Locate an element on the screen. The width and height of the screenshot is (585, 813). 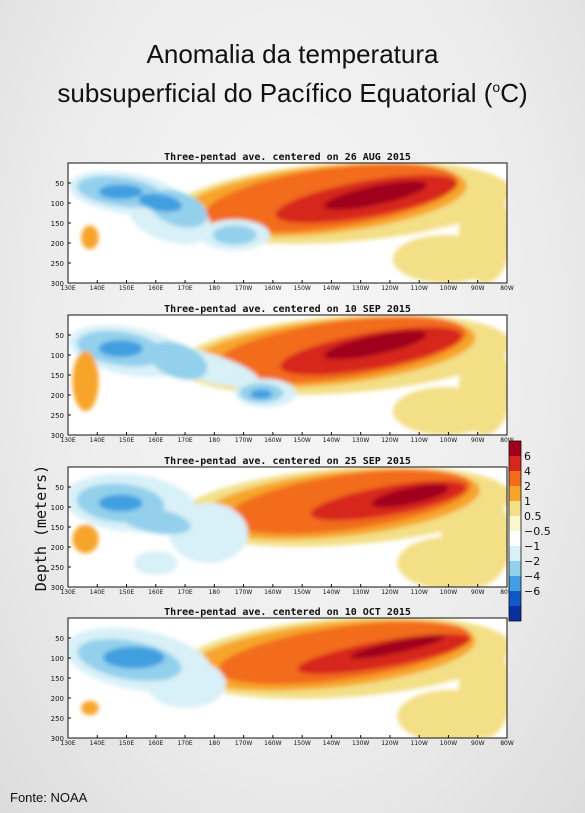
colorbar-label: 1 is located at coordinates (527, 501).